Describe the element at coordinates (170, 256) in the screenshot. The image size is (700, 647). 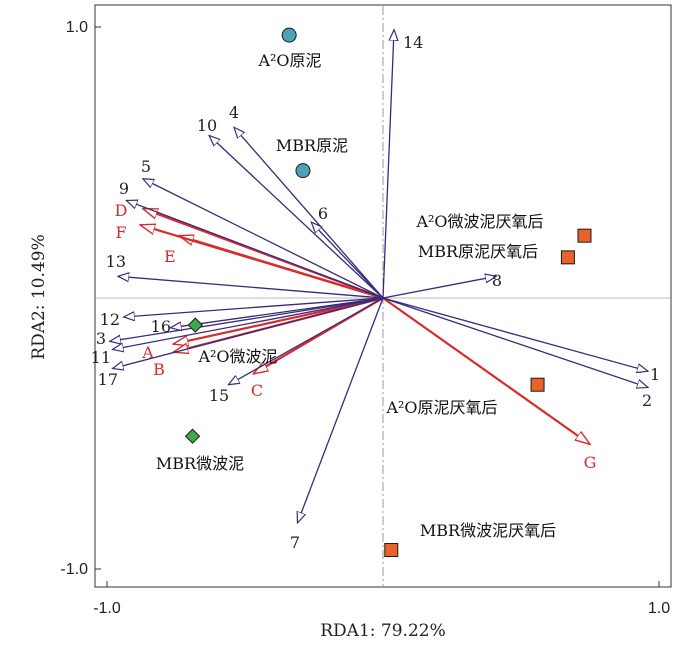
I see `env-label-e: E` at that location.